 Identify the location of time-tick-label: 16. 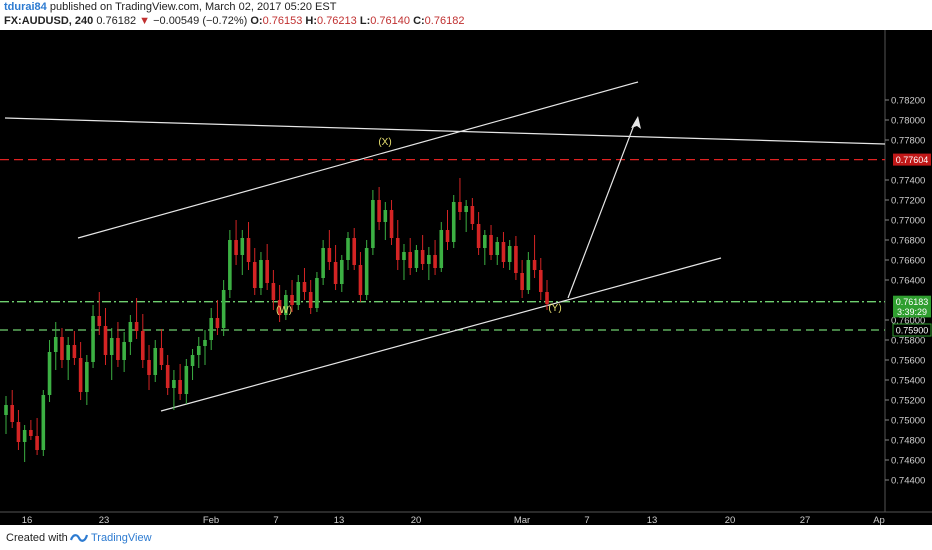
(27, 520).